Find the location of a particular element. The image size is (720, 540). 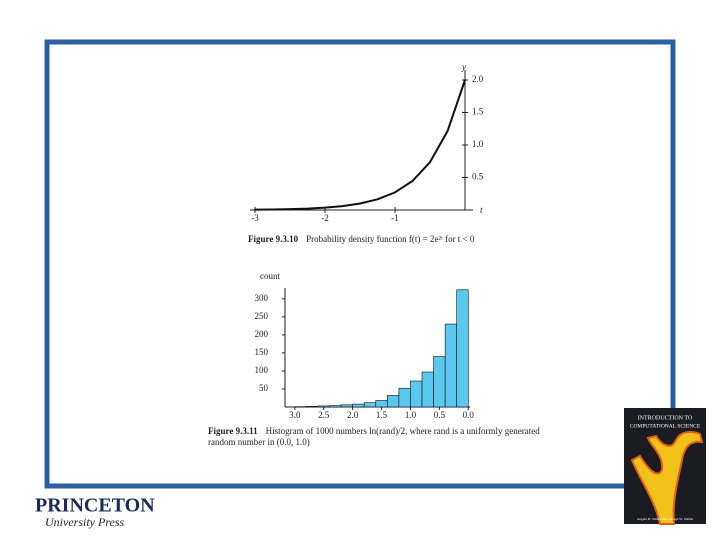

y-tick-label: 2.0 is located at coordinates (478, 79).